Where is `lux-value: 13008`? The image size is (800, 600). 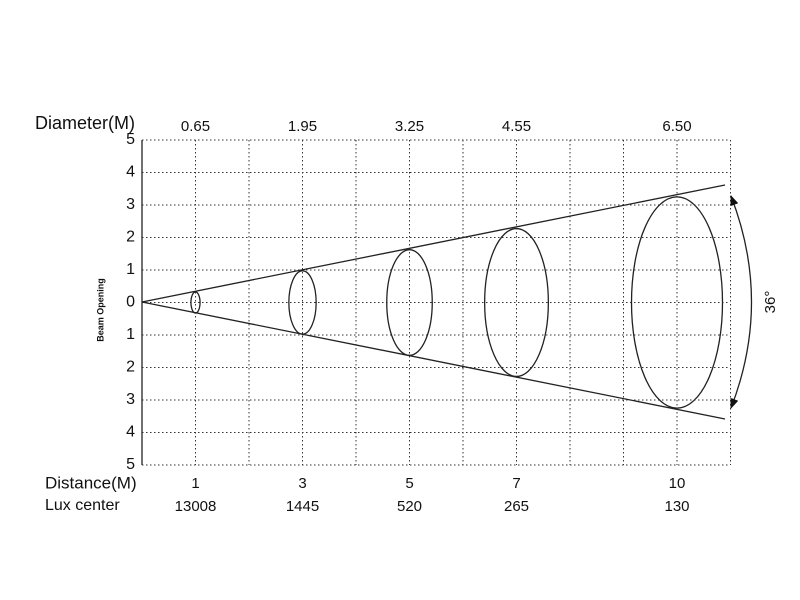
lux-value: 13008 is located at coordinates (196, 506).